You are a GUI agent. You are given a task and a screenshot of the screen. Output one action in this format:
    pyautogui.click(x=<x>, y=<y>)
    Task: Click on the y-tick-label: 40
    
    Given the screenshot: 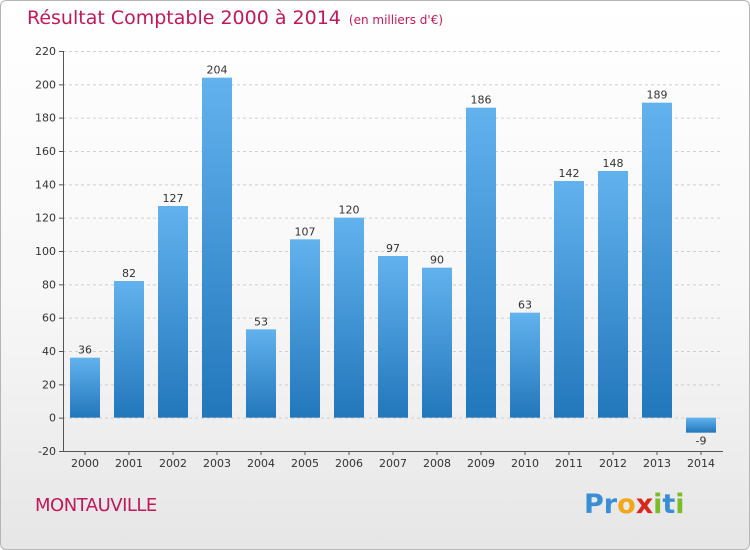 What is the action you would take?
    pyautogui.click(x=49, y=351)
    